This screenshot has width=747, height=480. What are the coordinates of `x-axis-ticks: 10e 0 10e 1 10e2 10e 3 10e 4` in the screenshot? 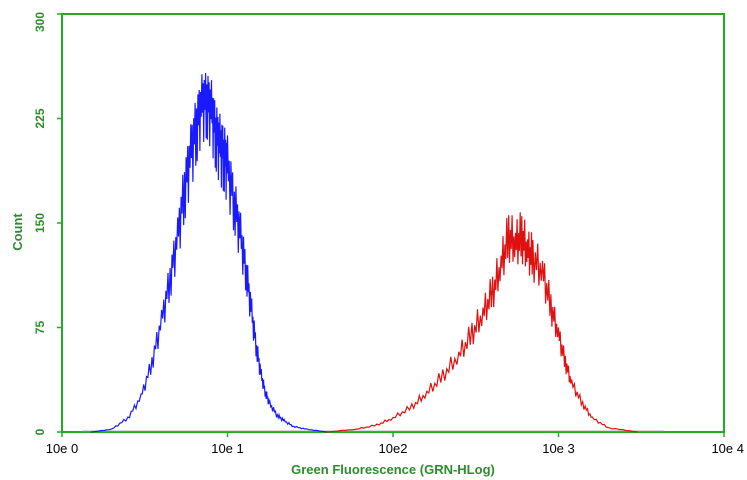 It's located at (395, 444).